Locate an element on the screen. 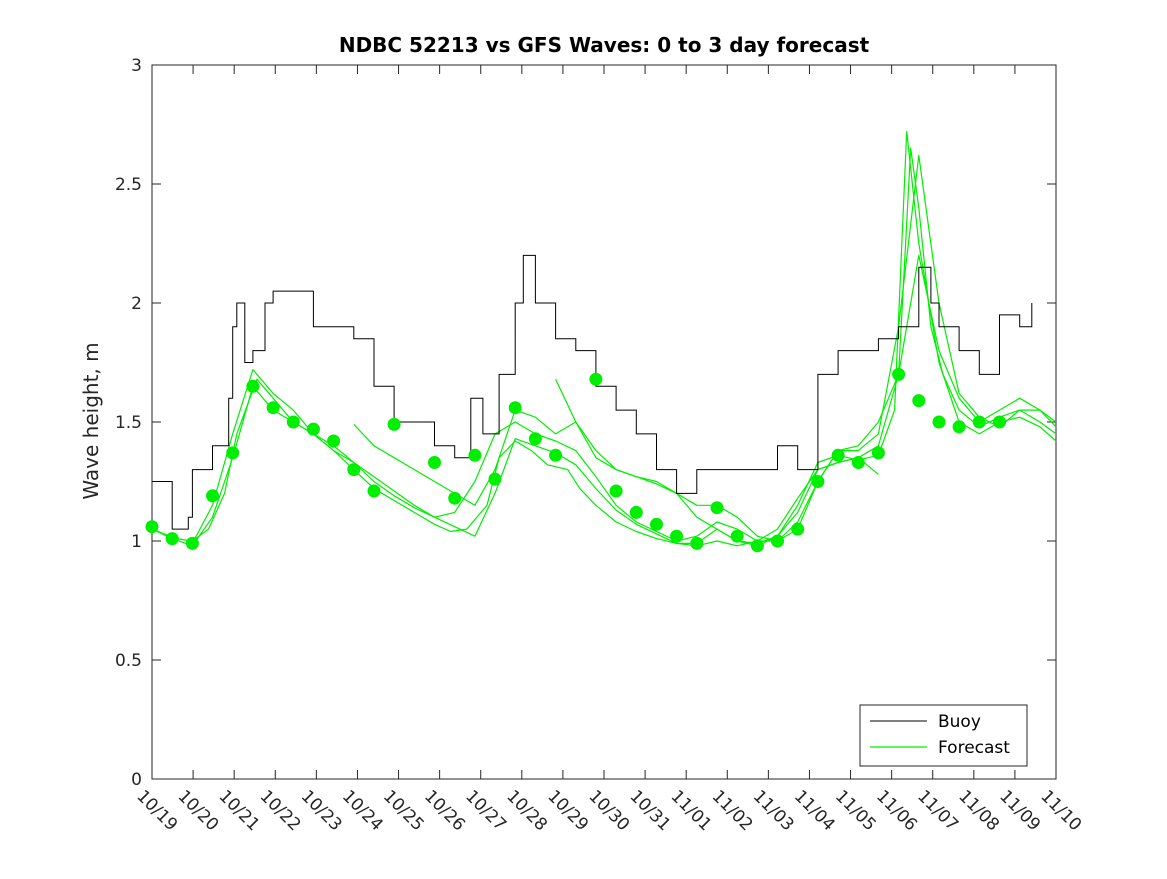 This screenshot has height=879, width=1167. legend: Buoy Forecast is located at coordinates (943, 735).